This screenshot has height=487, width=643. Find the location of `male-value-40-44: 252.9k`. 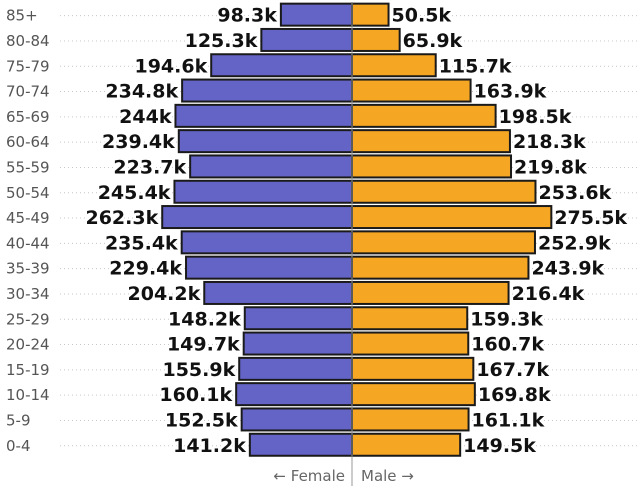

male-value-40-44: 252.9k is located at coordinates (574, 243).